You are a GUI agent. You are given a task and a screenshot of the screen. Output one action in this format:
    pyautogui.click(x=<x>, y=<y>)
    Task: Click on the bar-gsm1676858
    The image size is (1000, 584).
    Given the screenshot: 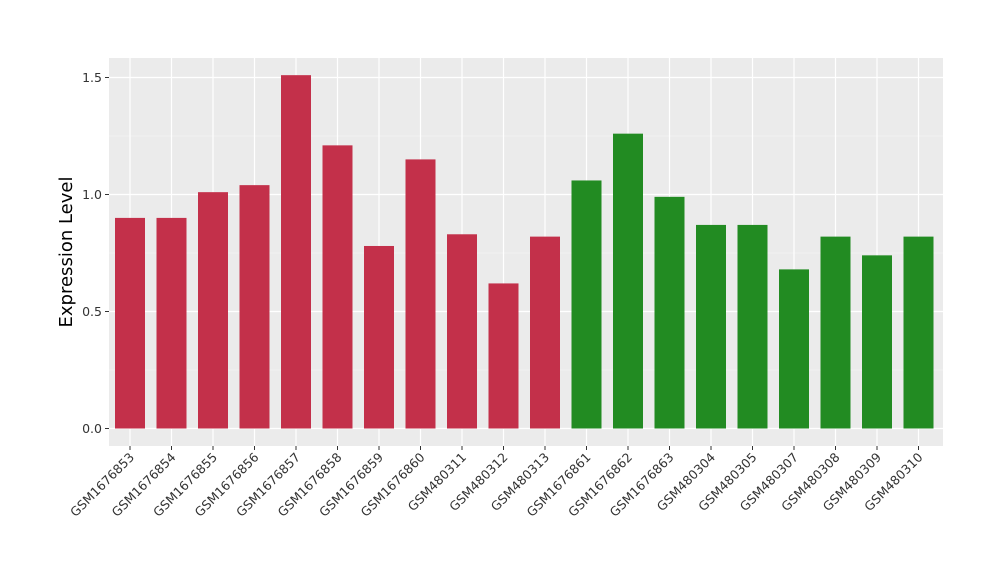 What is the action you would take?
    pyautogui.click(x=337, y=287)
    